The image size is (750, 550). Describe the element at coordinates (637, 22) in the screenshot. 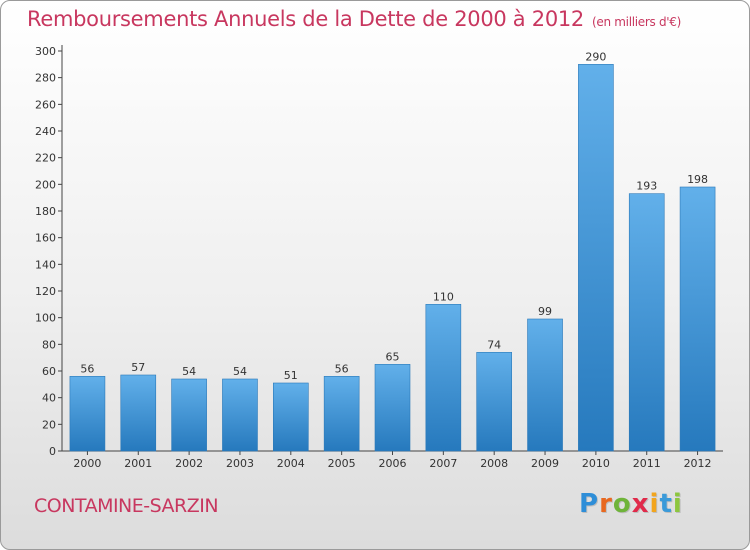

I see `chart-unit: (en milliers d'€)` at that location.